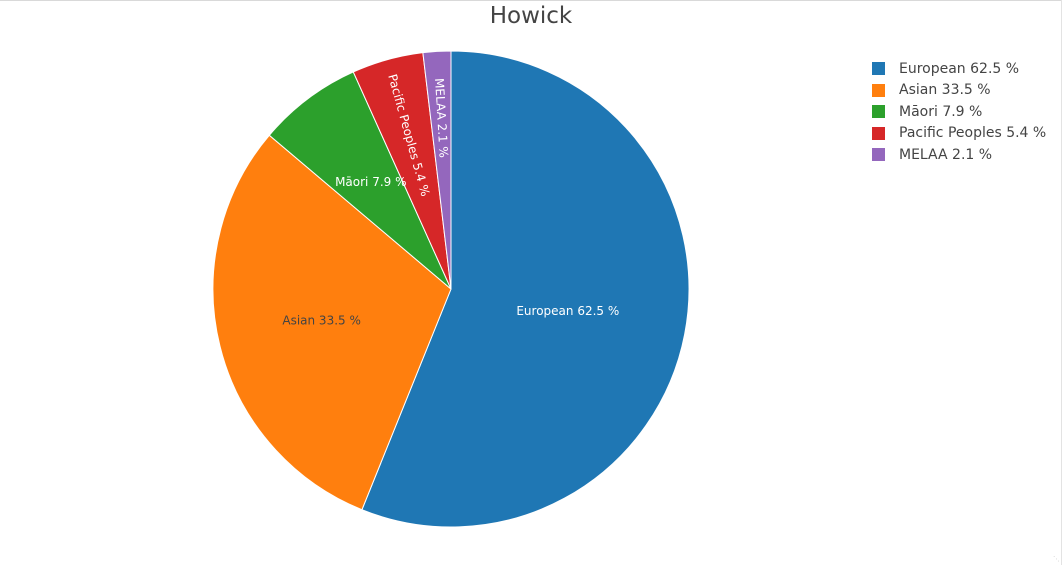 Image resolution: width=1062 pixels, height=565 pixels. Describe the element at coordinates (441, 118) in the screenshot. I see `slice-label-melaa: MELAA 2.1 %` at that location.